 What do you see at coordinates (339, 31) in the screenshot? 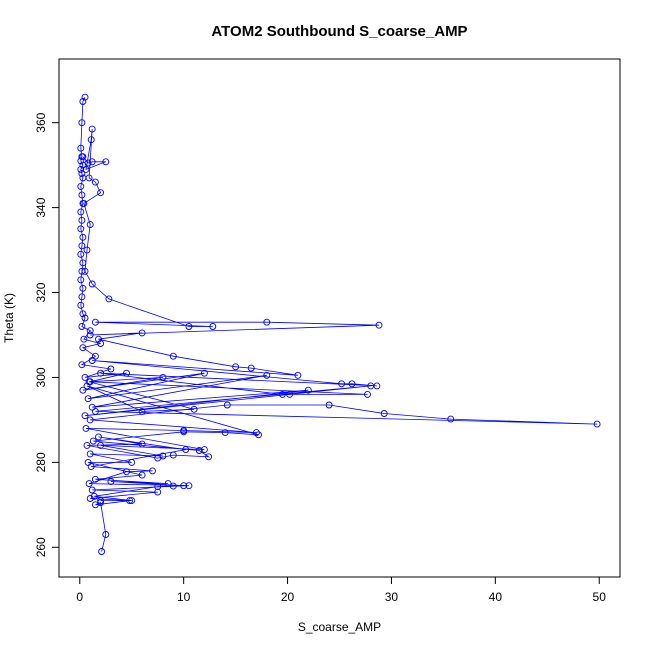
I see `chart-title: ATOM2 Southbound S_coarse_AMP` at bounding box center [339, 31].